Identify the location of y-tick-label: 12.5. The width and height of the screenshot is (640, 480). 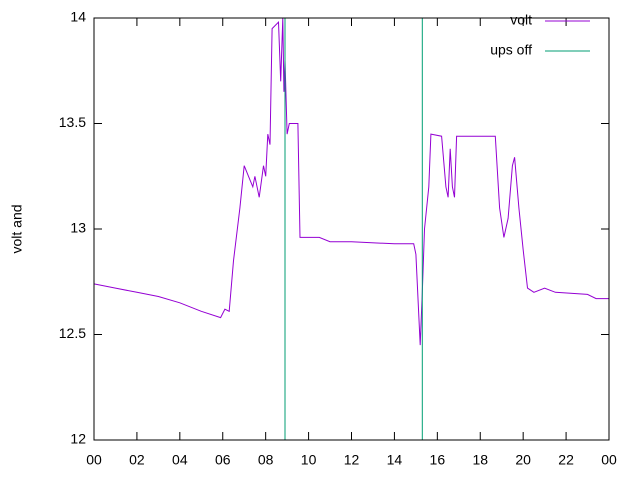
(72, 333).